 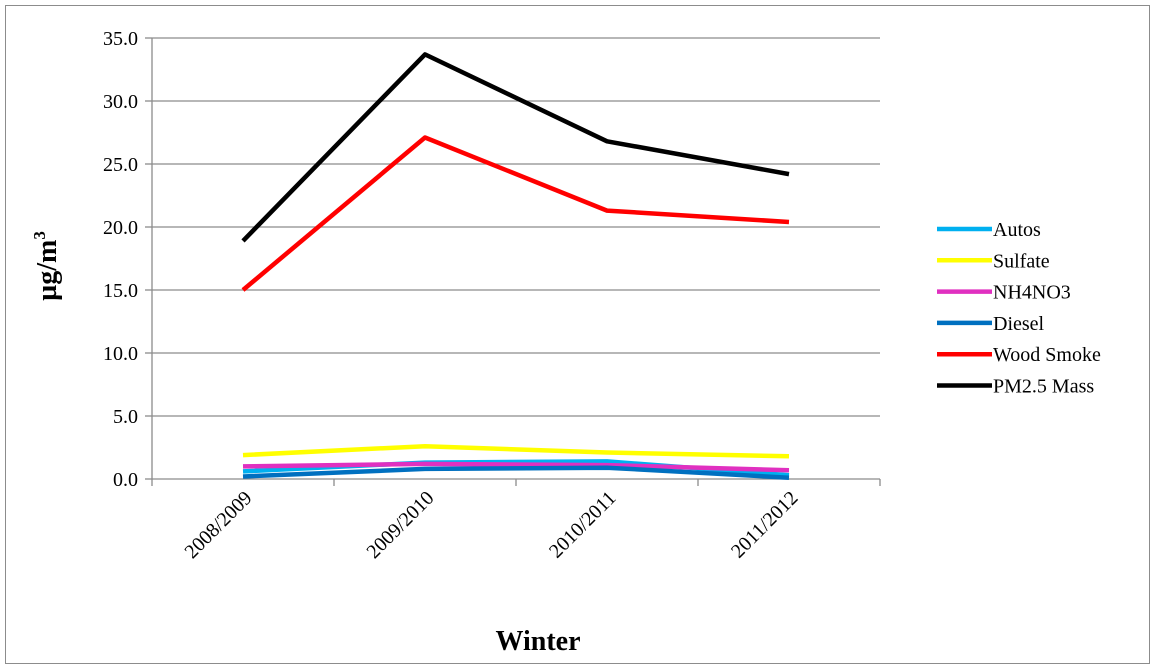 What do you see at coordinates (120, 39) in the screenshot?
I see `y-tick-label: 35.0` at bounding box center [120, 39].